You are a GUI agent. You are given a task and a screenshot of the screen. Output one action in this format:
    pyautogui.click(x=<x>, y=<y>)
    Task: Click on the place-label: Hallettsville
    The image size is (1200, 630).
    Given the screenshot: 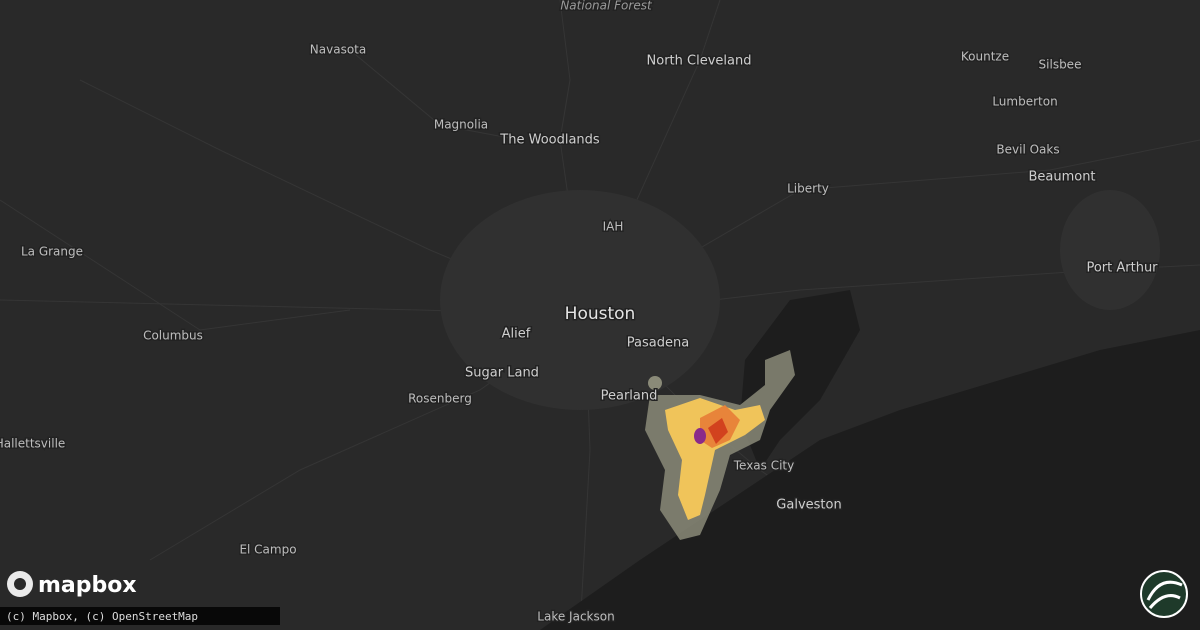 What is the action you would take?
    pyautogui.click(x=32, y=444)
    